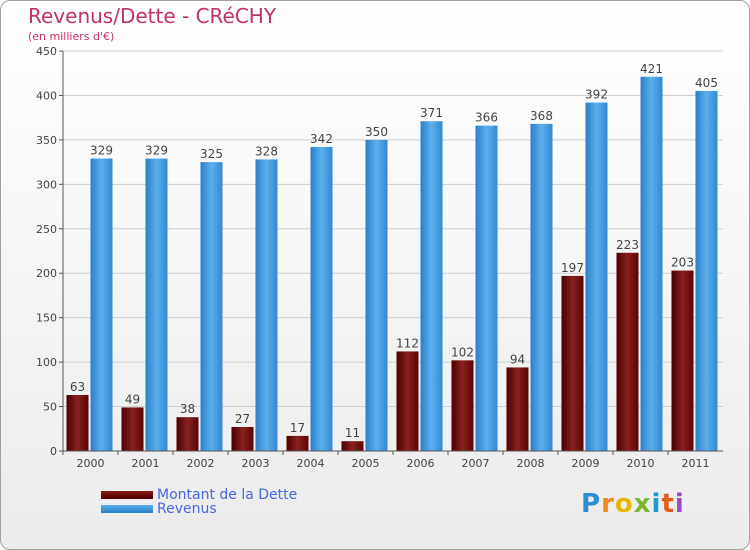 This screenshot has height=550, width=750. I want to click on legend-item-dette: Montant de la Dette, so click(199, 495).